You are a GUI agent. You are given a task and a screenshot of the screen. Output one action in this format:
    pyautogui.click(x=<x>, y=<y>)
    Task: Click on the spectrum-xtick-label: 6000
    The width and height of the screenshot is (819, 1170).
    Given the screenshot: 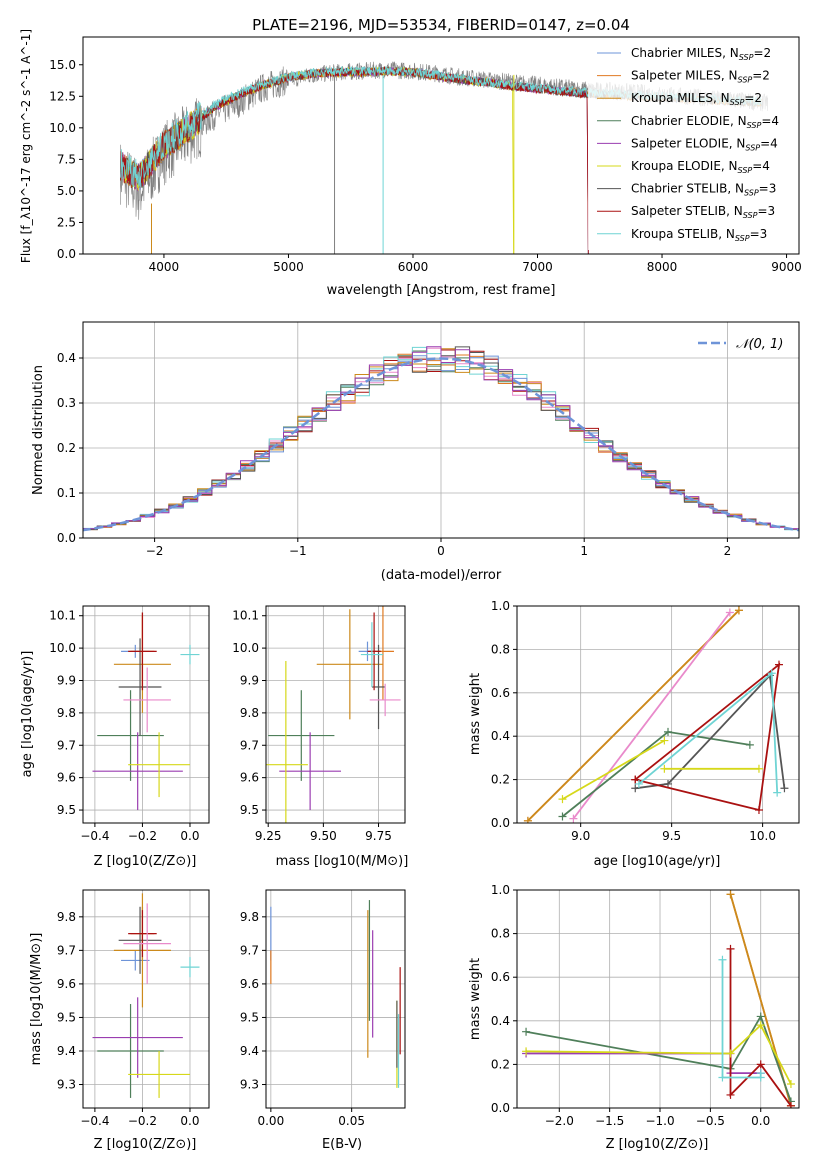 What is the action you would take?
    pyautogui.click(x=413, y=267)
    